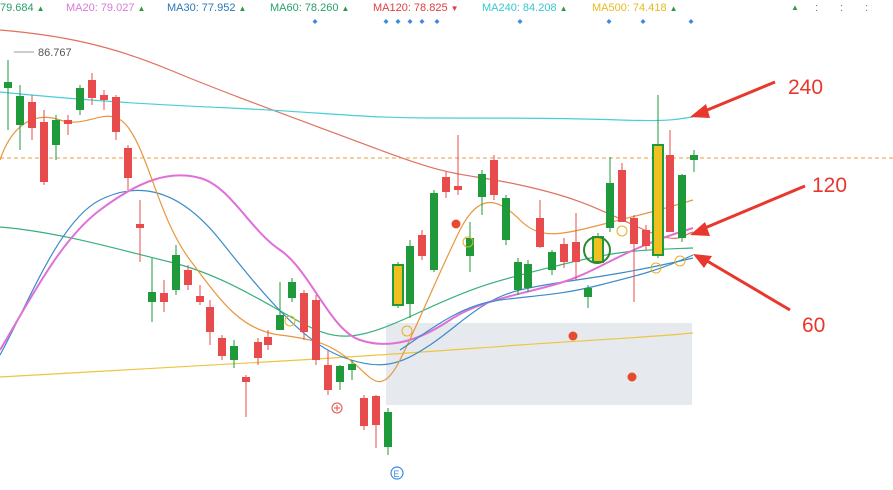 The height and width of the screenshot is (490, 893). I want to click on legend-item-ma30: MA30: 77.952 ▲, so click(206, 8).